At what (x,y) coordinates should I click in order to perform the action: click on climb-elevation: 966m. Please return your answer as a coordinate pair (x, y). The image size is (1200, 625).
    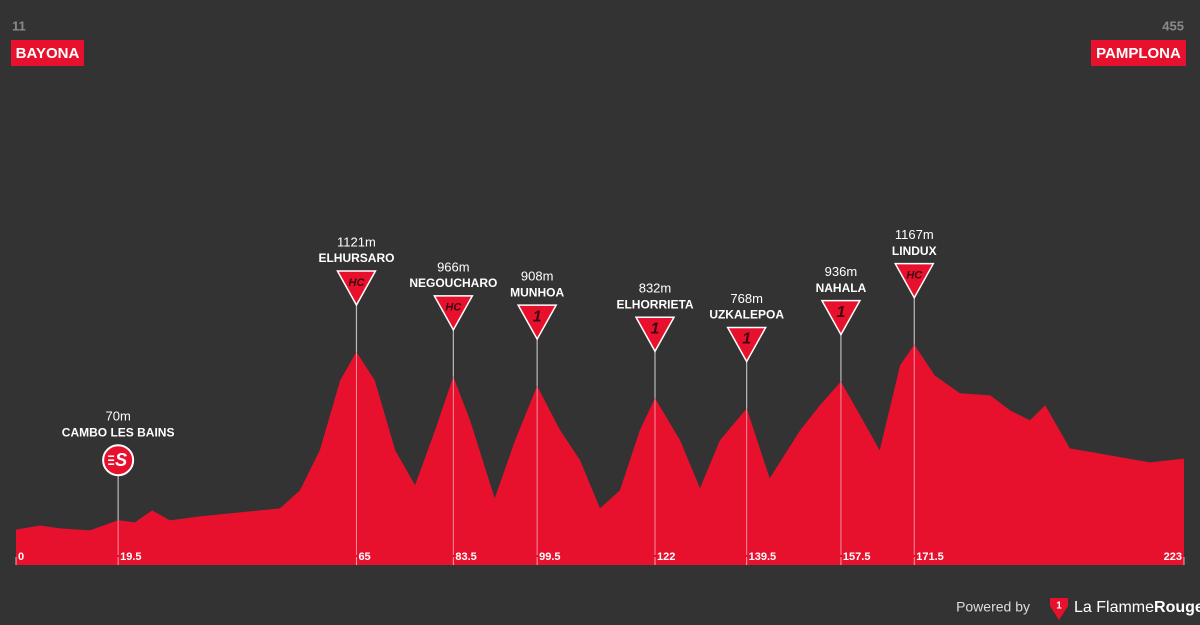
    Looking at the image, I should click on (453, 266).